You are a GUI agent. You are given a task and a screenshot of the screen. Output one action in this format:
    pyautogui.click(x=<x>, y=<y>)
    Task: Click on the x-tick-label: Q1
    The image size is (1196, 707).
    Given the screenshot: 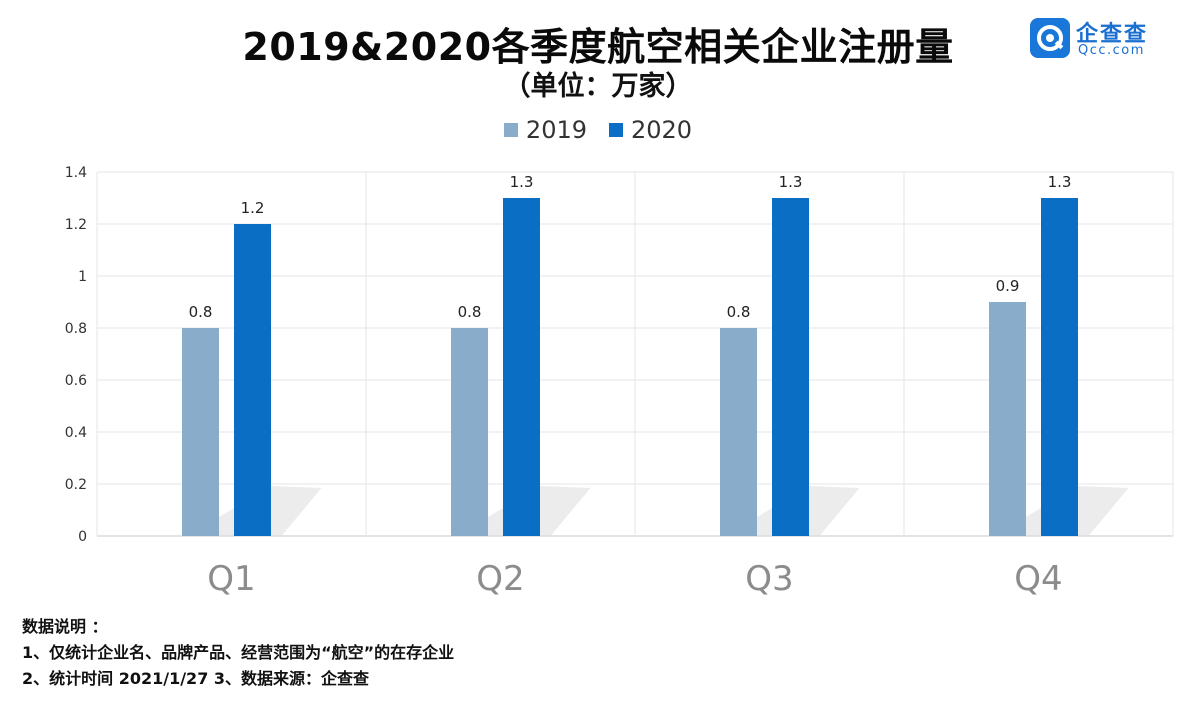 What is the action you would take?
    pyautogui.click(x=231, y=579)
    